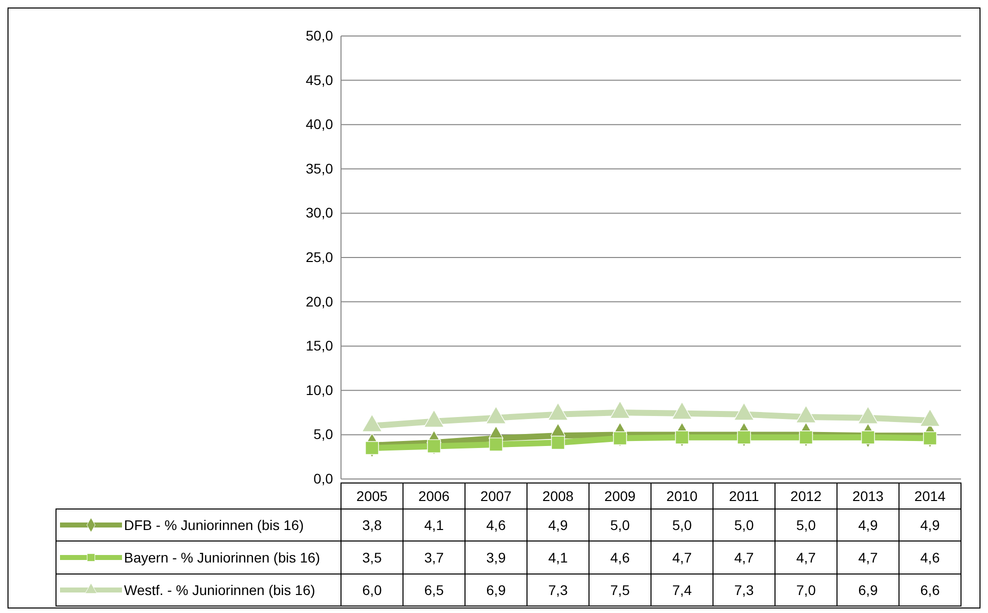  What do you see at coordinates (496, 496) in the screenshot?
I see `x-tick-label: 2007` at bounding box center [496, 496].